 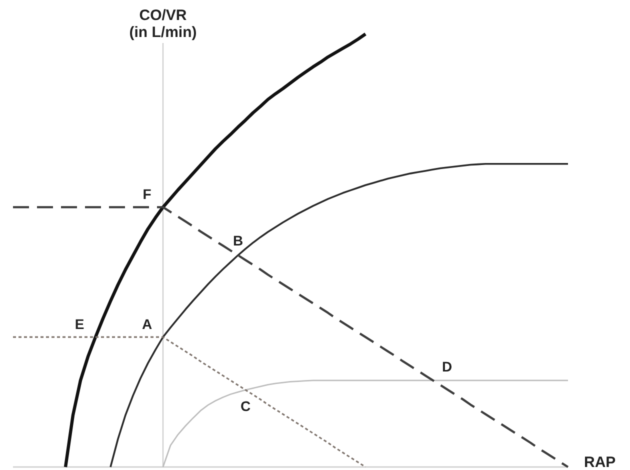 What do you see at coordinates (238, 240) in the screenshot?
I see `annotation: B` at bounding box center [238, 240].